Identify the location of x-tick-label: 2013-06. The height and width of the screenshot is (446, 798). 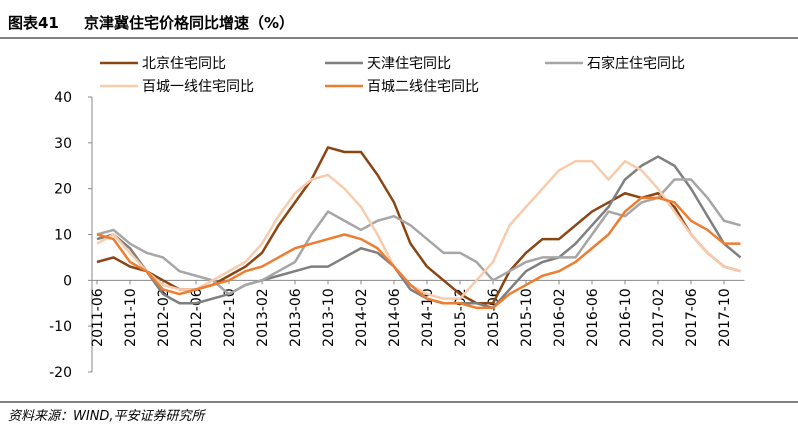
(296, 317).